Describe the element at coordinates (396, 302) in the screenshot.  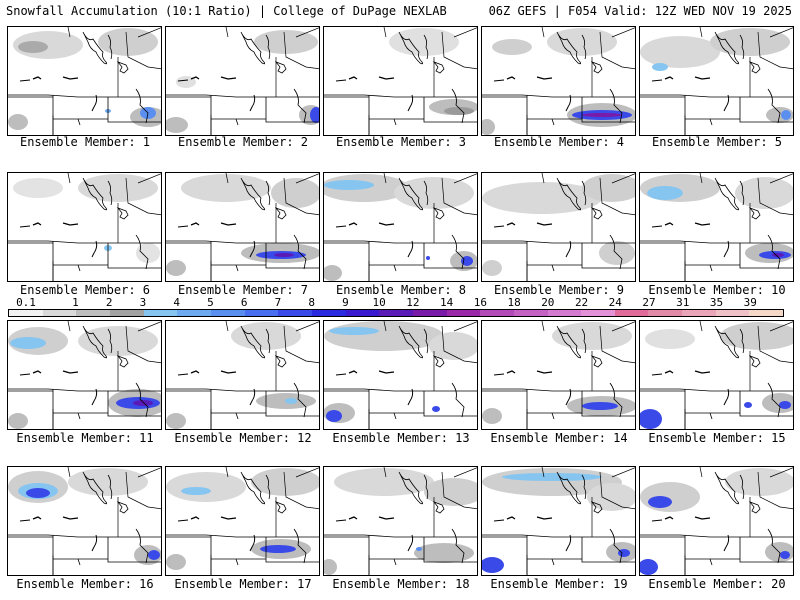
I see `colorbar-ticks: 0.1 1 2 3 4 5 6 7 8 9 10 12 14 16 18 20 22 24 27 31 35 39` at that location.